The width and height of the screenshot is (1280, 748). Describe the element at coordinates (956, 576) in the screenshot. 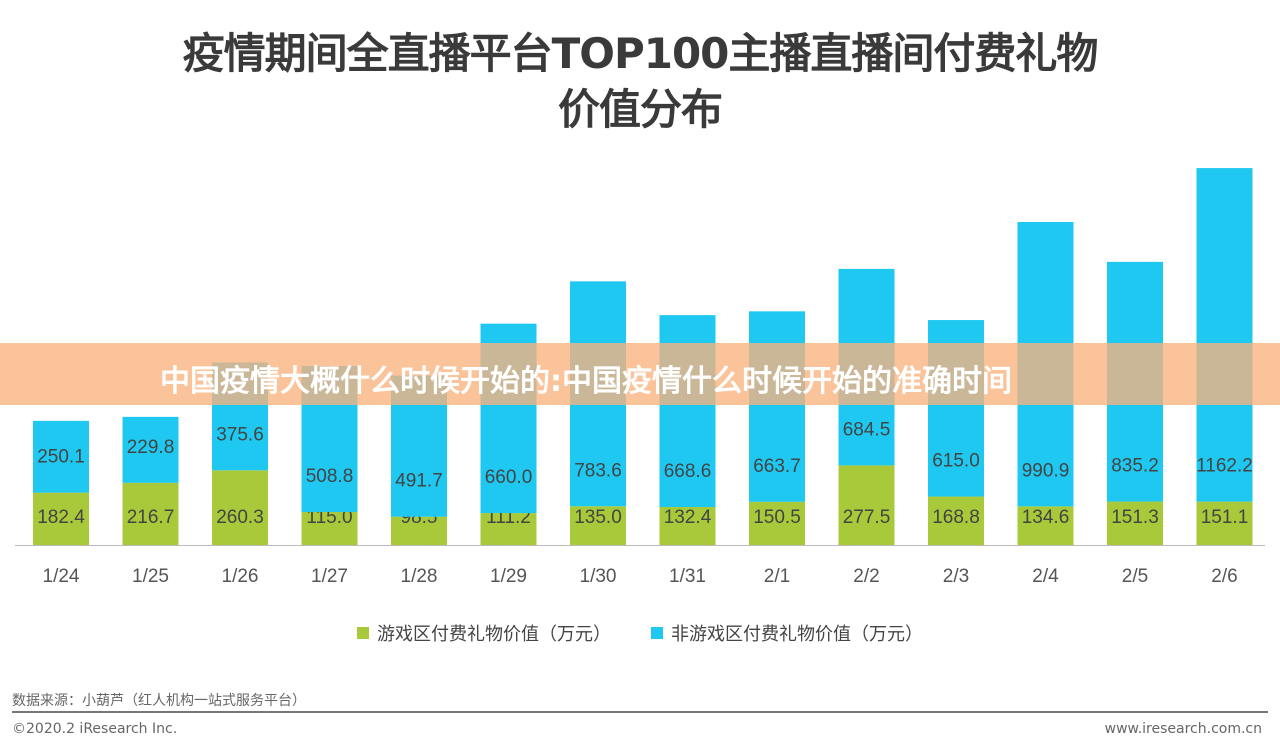

I see `x-tick-label: 2/3` at that location.